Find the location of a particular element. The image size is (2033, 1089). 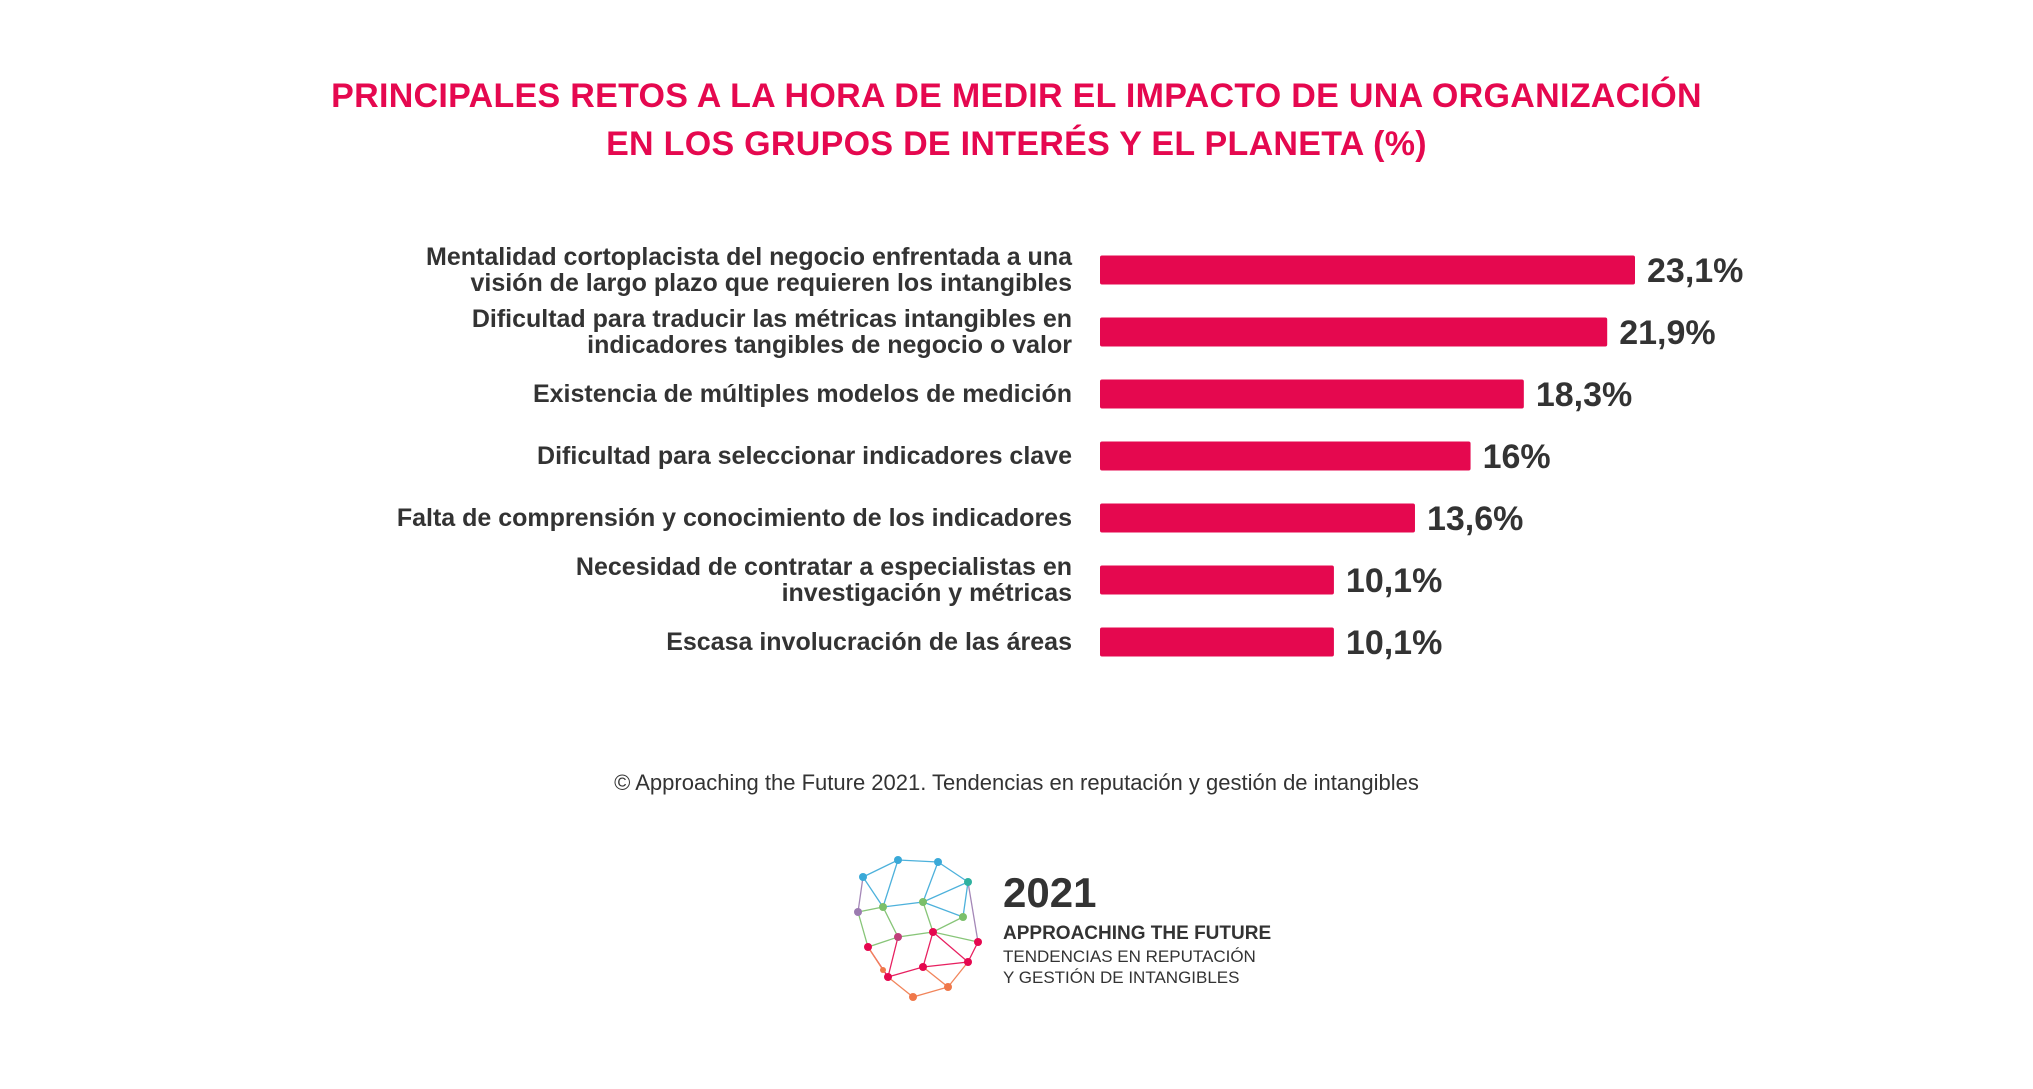

category-label-7-line-1: Escasa involucración de las áreas is located at coordinates (869, 642).